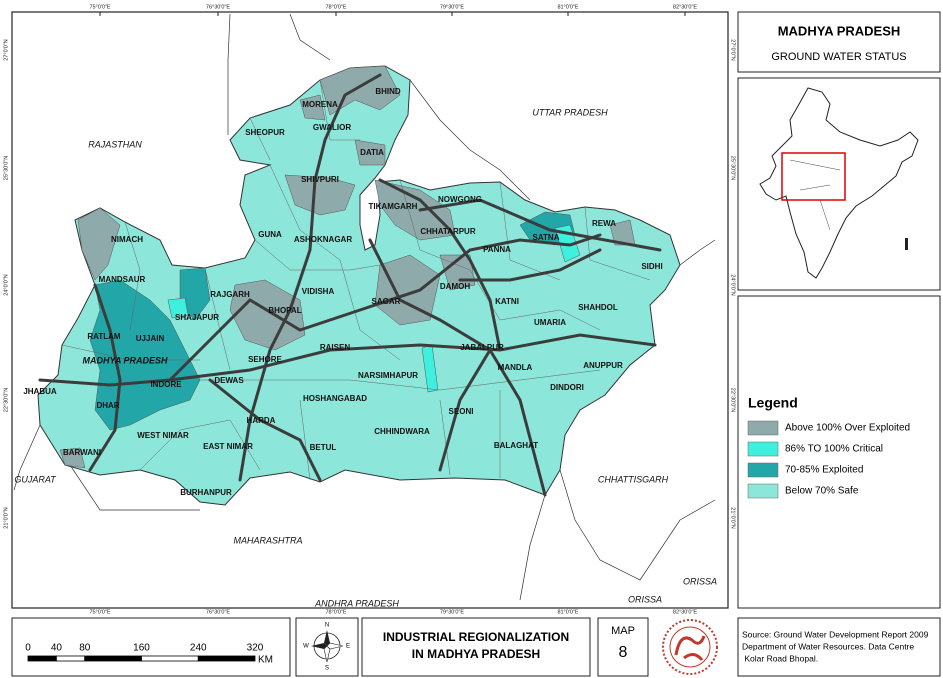 Image resolution: width=943 pixels, height=678 pixels. I want to click on district-label: HARDA, so click(261, 420).